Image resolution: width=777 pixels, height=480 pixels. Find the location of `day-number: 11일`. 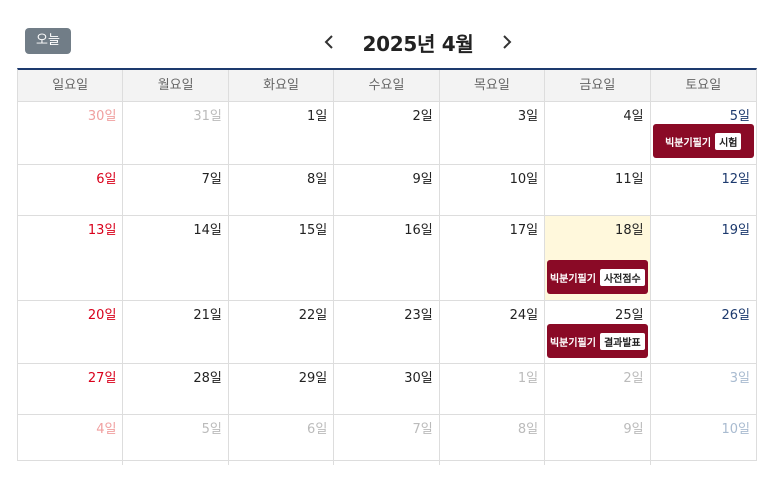

day-number: 11일 is located at coordinates (629, 179).